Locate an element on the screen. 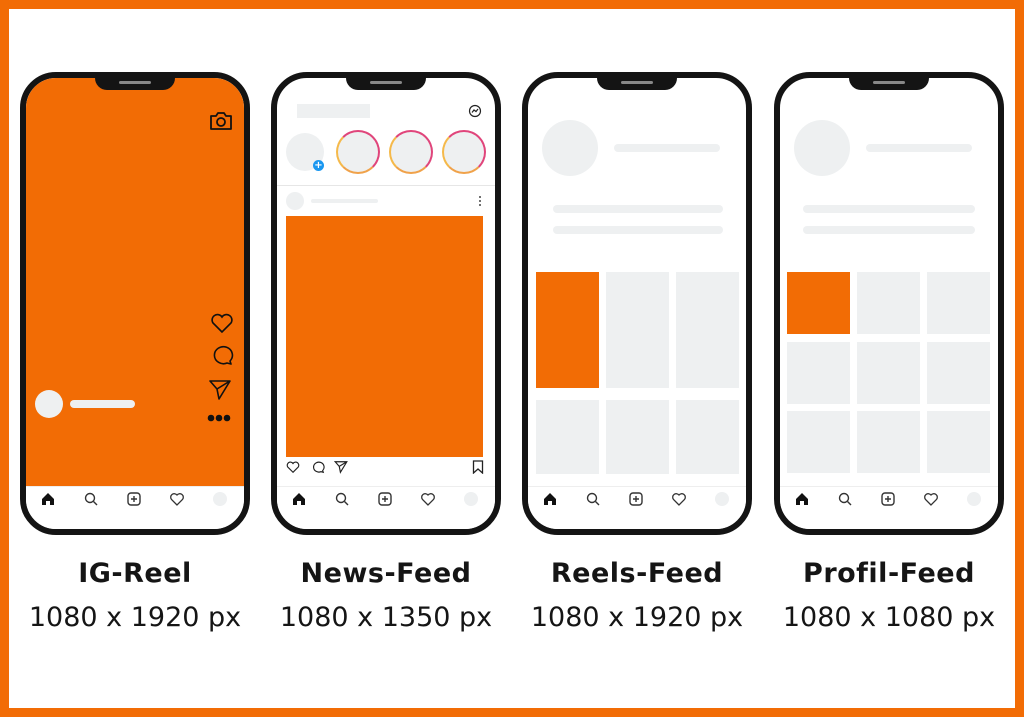  post-menu-icon is located at coordinates (480, 201).